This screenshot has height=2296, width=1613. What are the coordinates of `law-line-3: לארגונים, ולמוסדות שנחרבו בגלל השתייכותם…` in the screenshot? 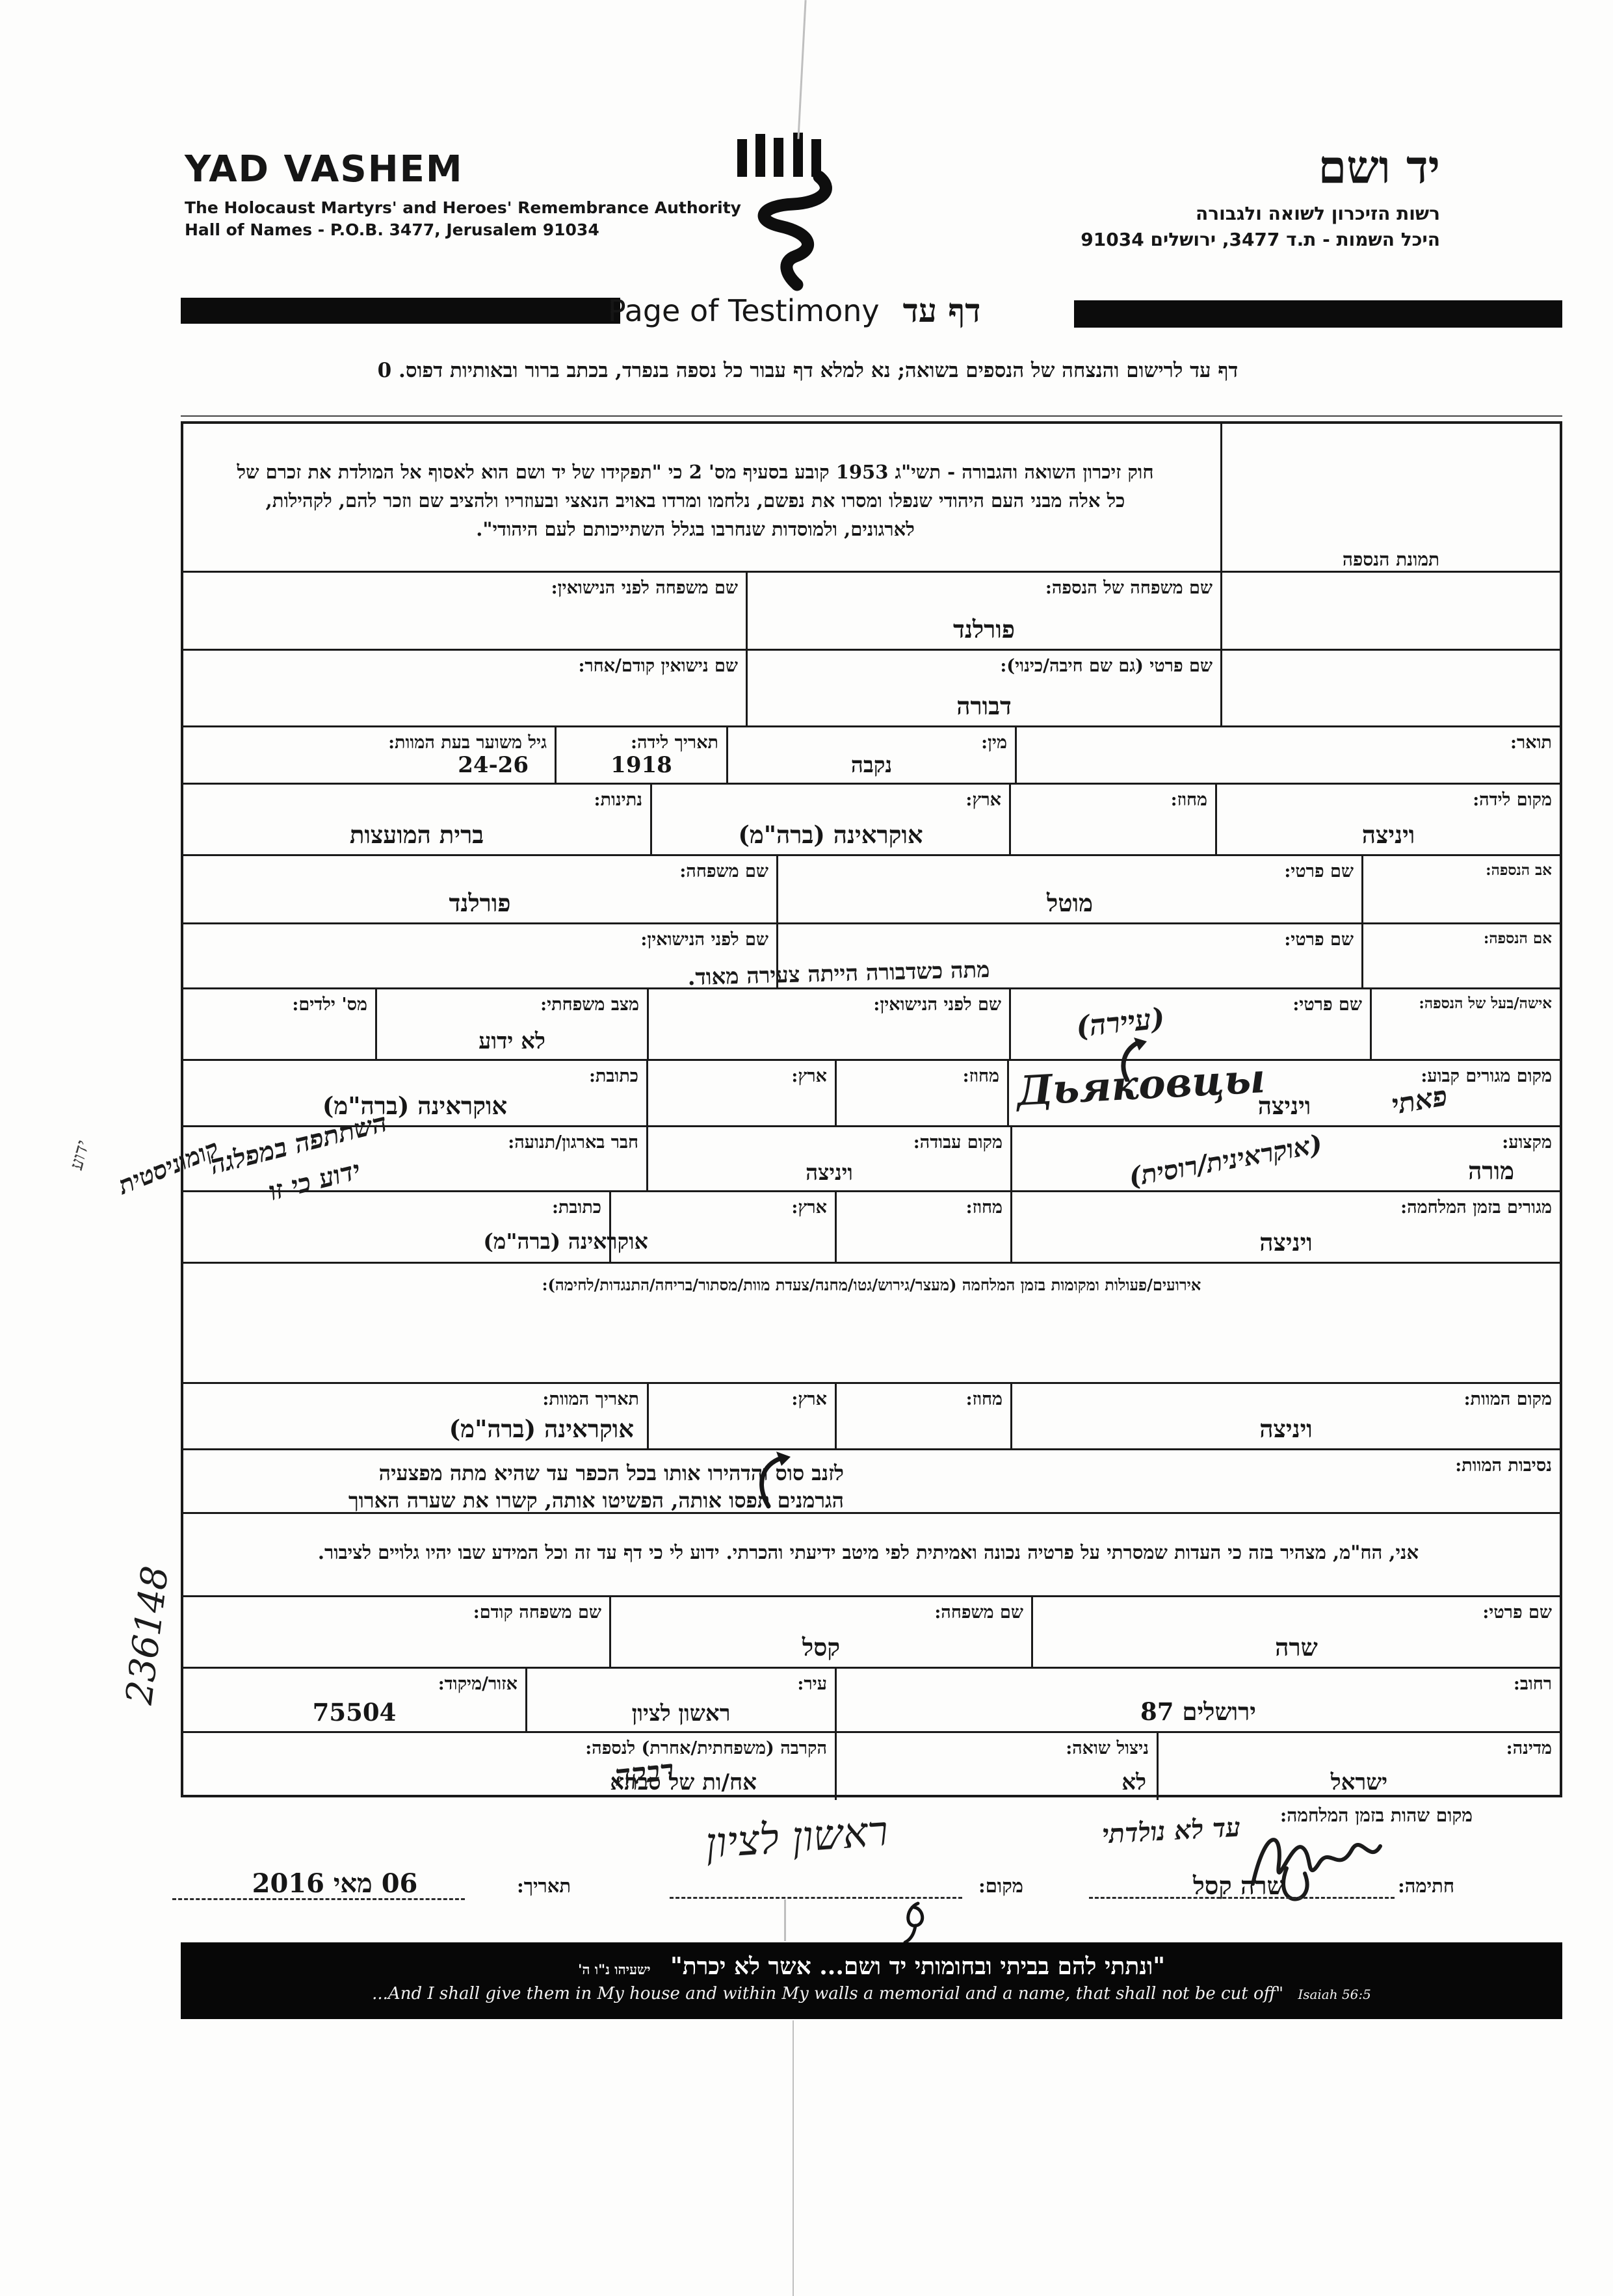 It's located at (695, 529).